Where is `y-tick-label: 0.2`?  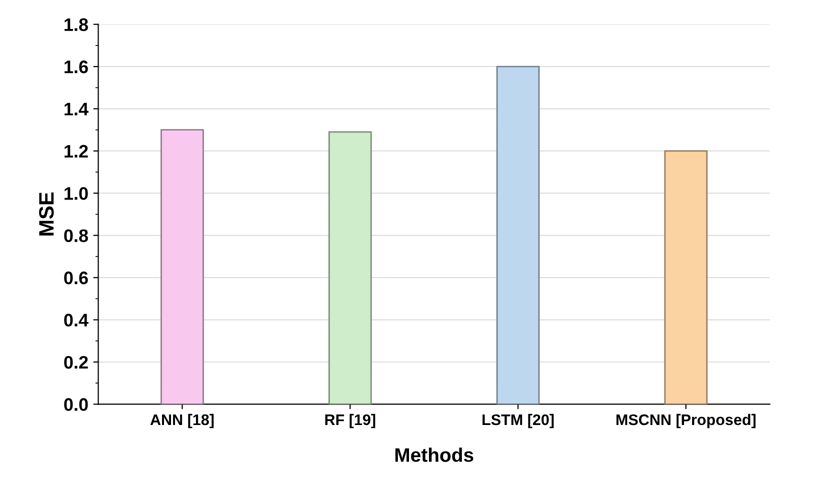 y-tick-label: 0.2 is located at coordinates (76, 362).